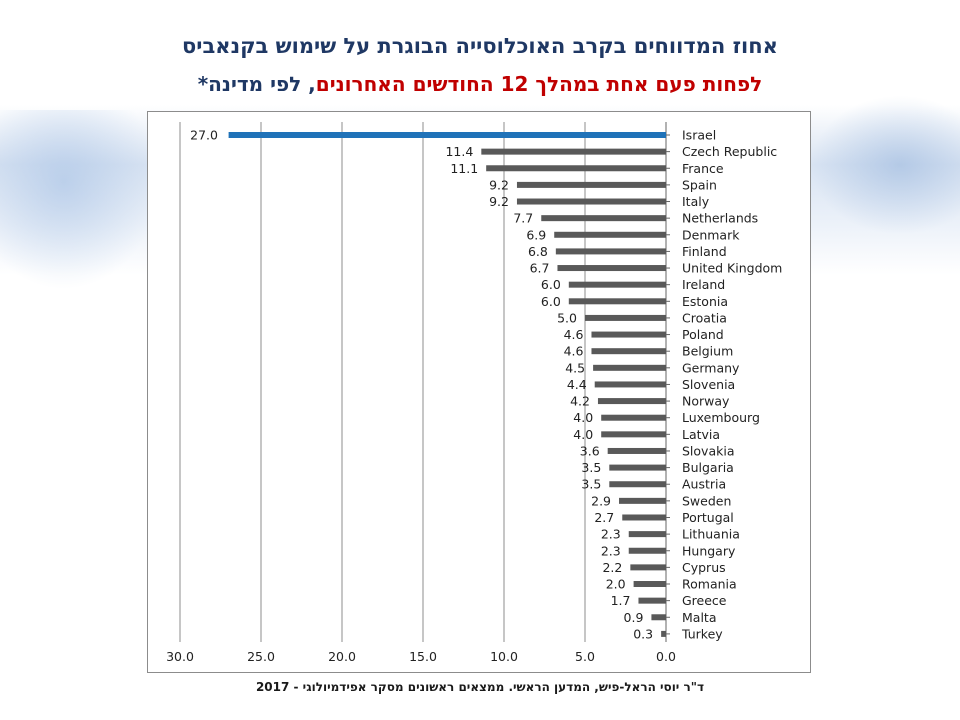 This screenshot has height=720, width=960. I want to click on title-by-country-text: לפי מדינה*, so click(249, 84).